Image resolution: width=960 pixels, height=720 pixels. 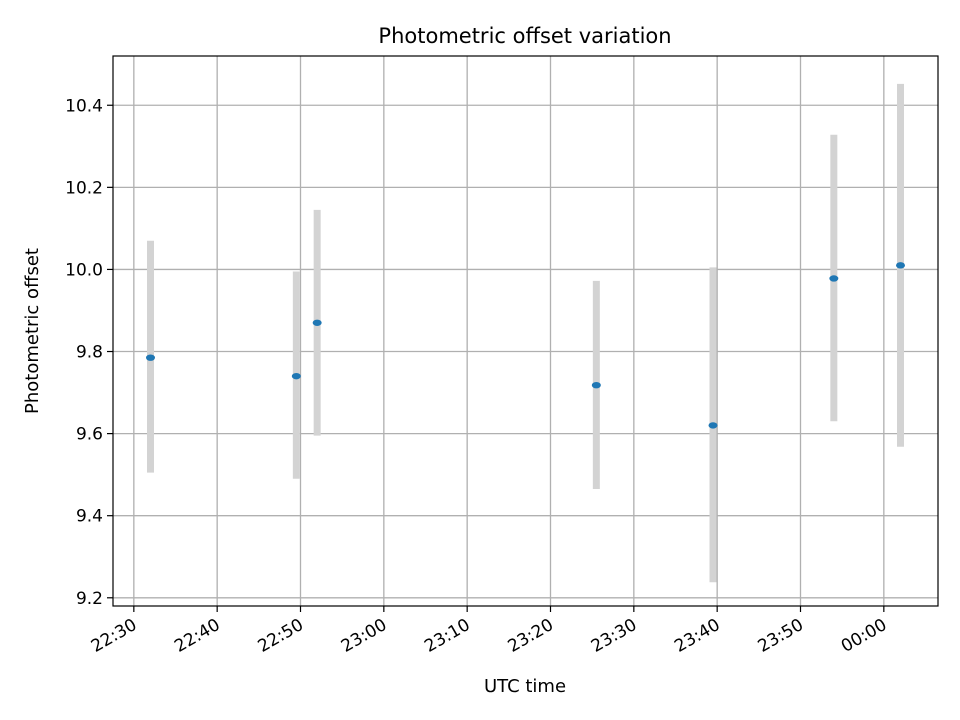 What do you see at coordinates (84, 188) in the screenshot?
I see `y-tick-label: 10.2` at bounding box center [84, 188].